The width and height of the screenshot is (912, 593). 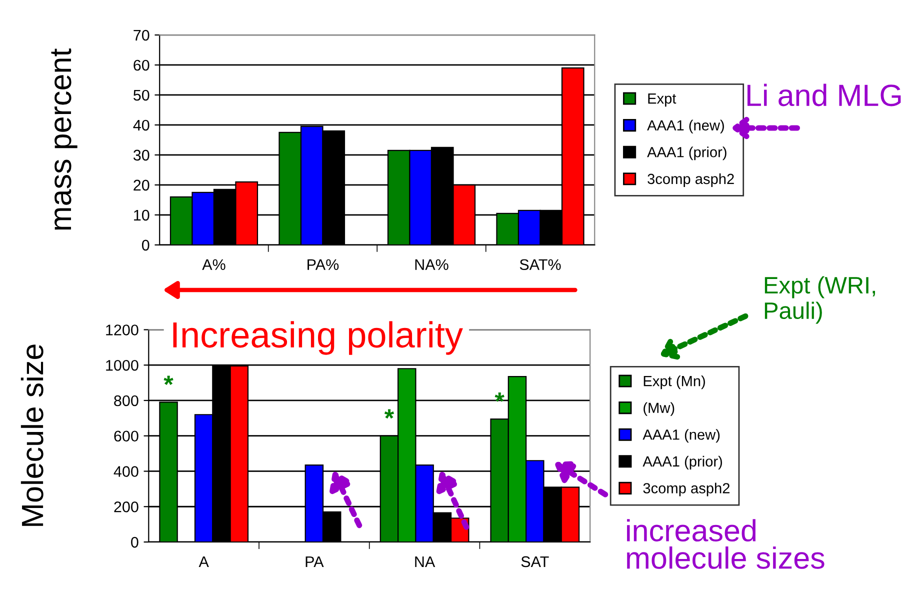 I want to click on text: Li and MLG, so click(x=824, y=95).